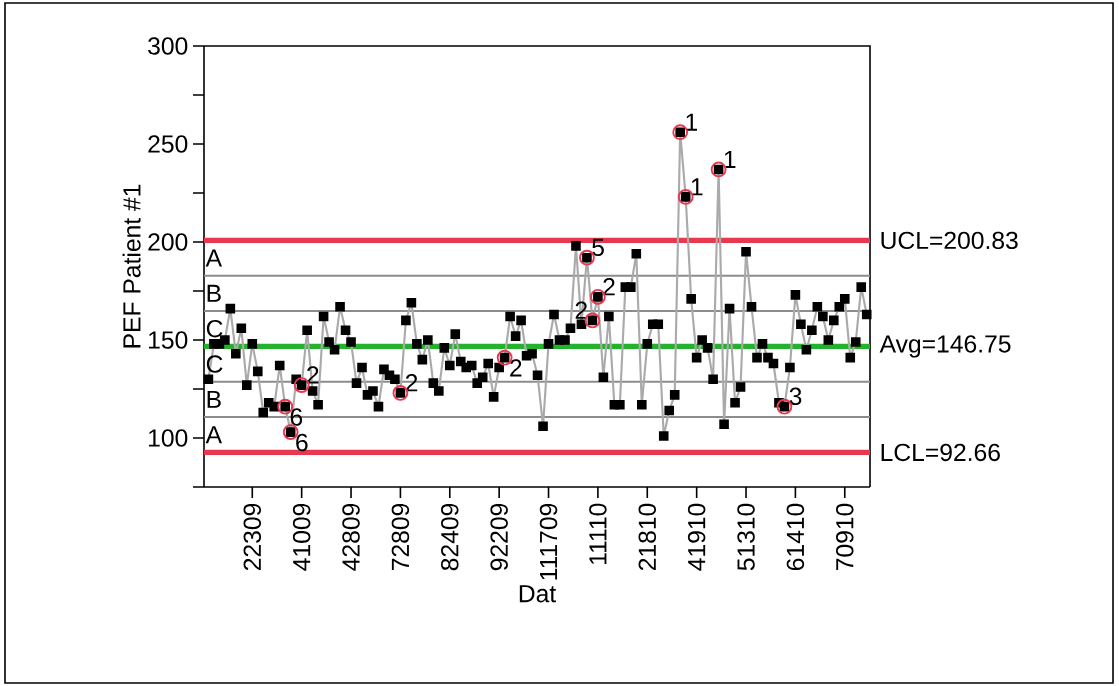  I want to click on ref-line-label: LCL=92.66, so click(940, 452).